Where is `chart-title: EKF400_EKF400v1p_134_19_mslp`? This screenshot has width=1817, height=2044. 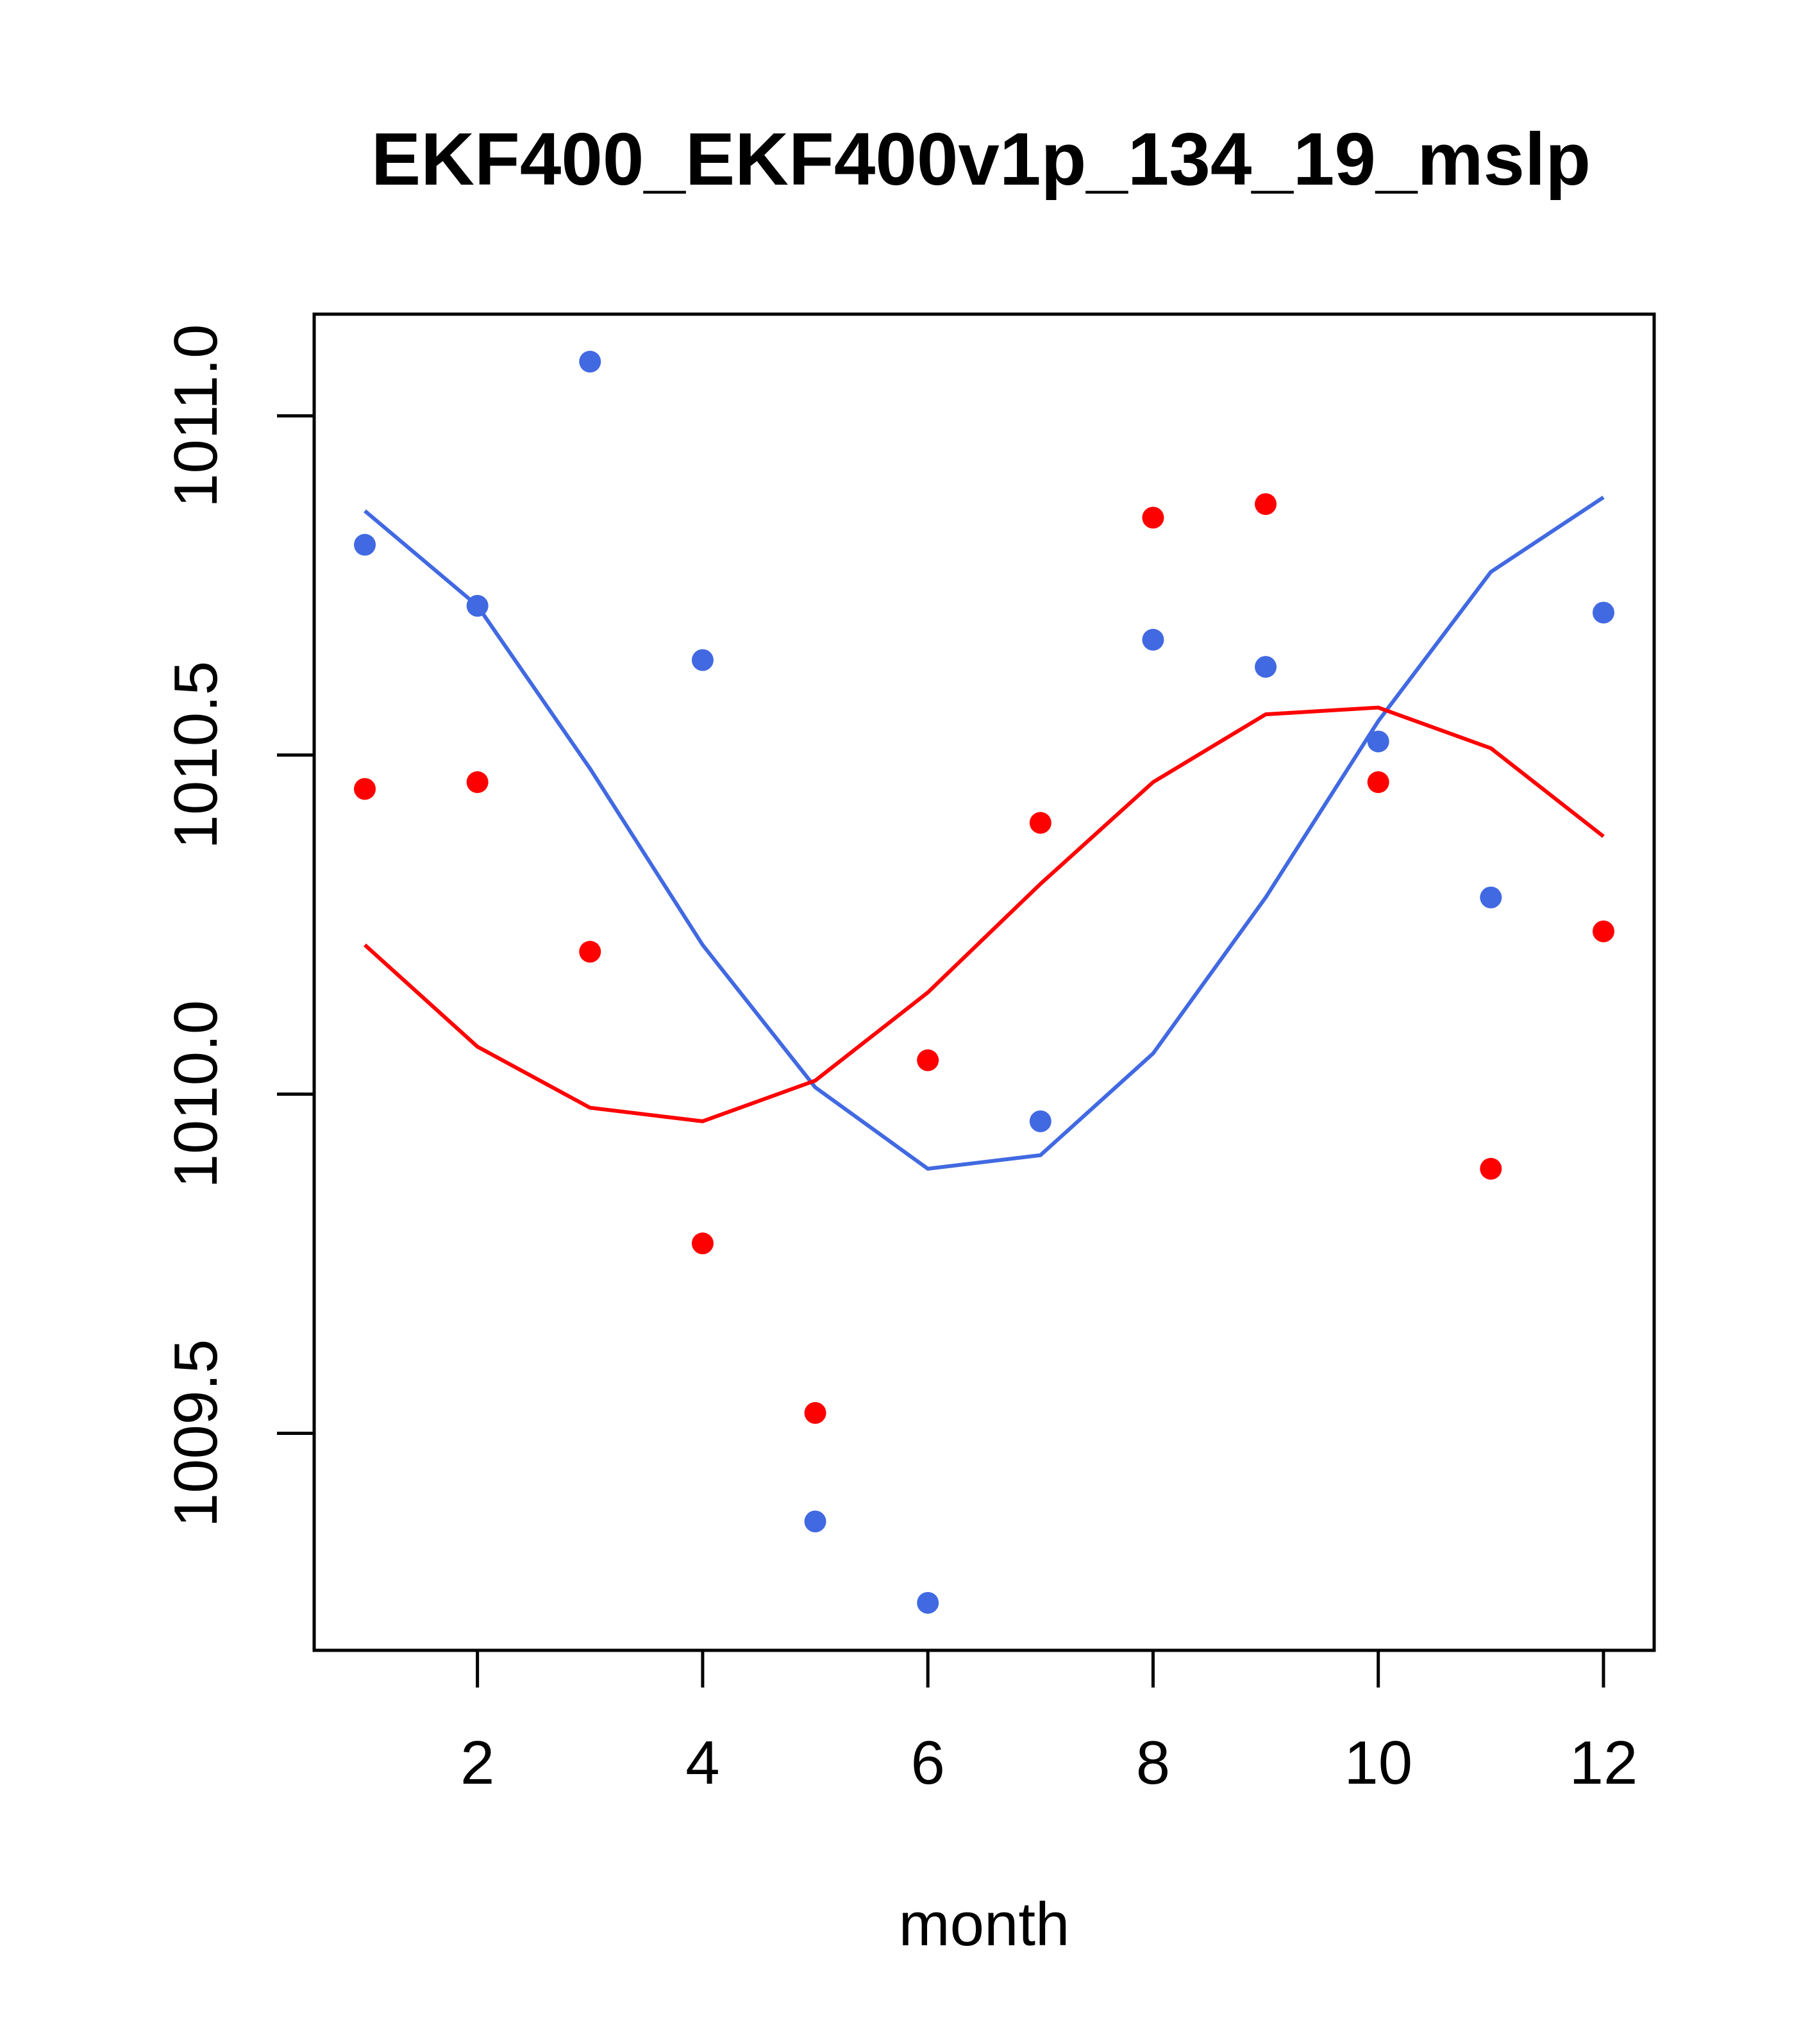 chart-title: EKF400_EKF400v1p_134_19_mslp is located at coordinates (981, 159).